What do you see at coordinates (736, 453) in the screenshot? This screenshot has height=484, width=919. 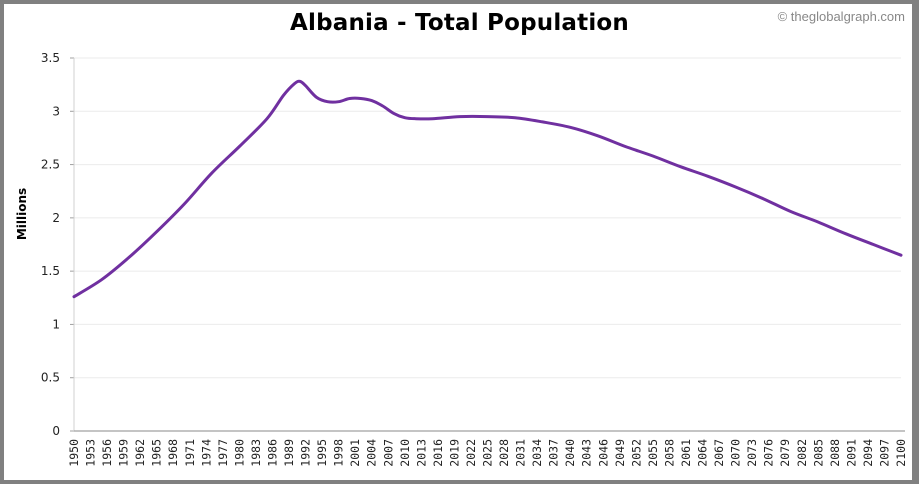 I see `x-tick-label: 2070` at bounding box center [736, 453].